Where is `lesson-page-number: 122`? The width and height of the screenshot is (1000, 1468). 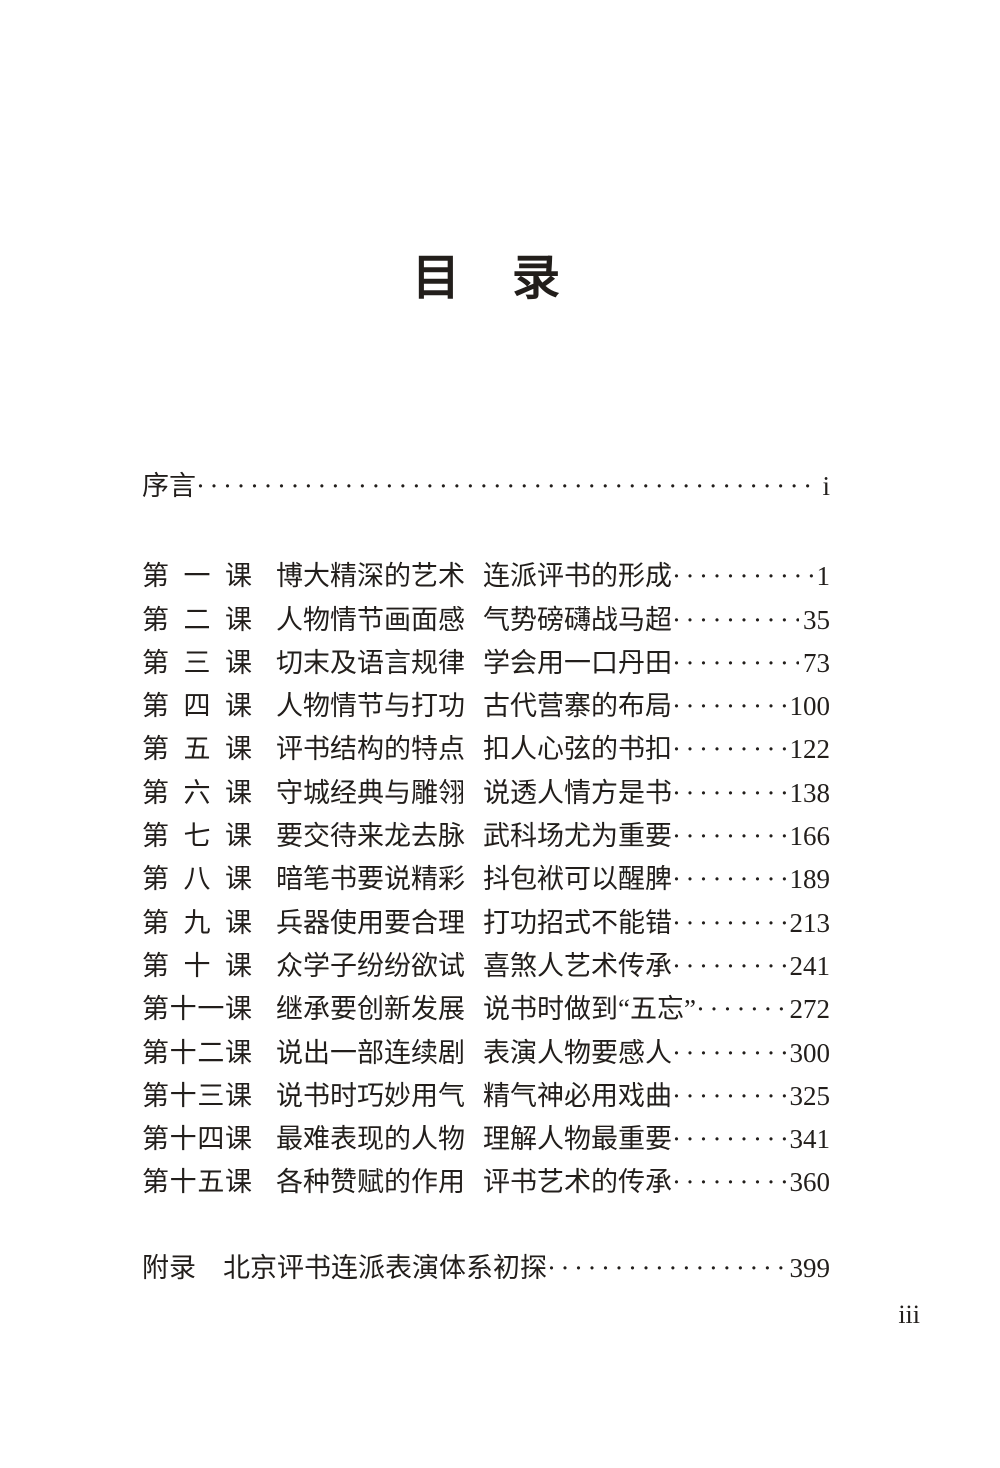
lesson-page-number: 122 is located at coordinates (810, 749).